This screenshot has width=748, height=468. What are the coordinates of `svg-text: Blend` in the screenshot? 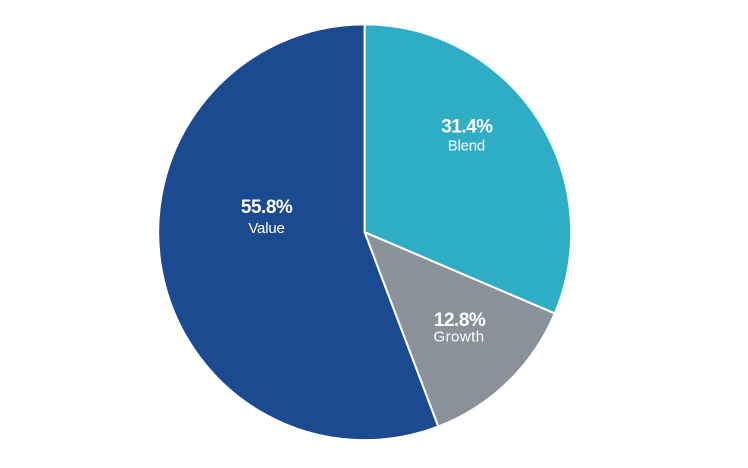 It's located at (466, 145).